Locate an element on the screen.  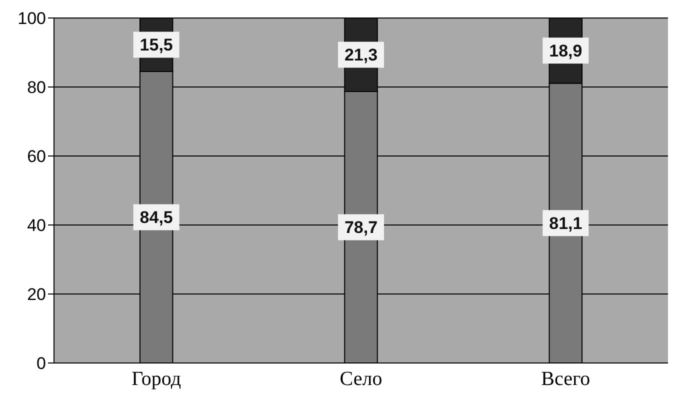
data-label: 15,5 is located at coordinates (156, 45).